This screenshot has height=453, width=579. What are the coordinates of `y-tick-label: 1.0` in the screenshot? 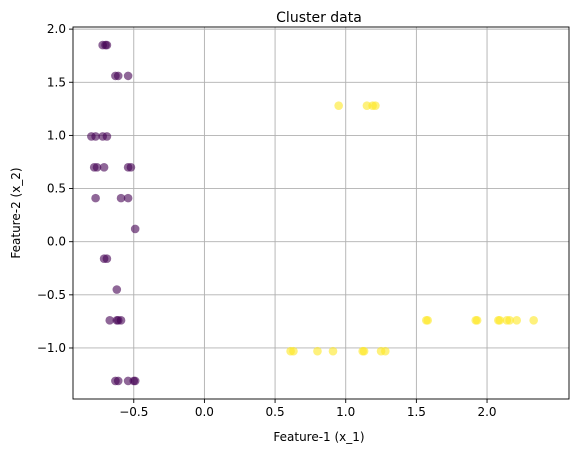 It's located at (56, 135).